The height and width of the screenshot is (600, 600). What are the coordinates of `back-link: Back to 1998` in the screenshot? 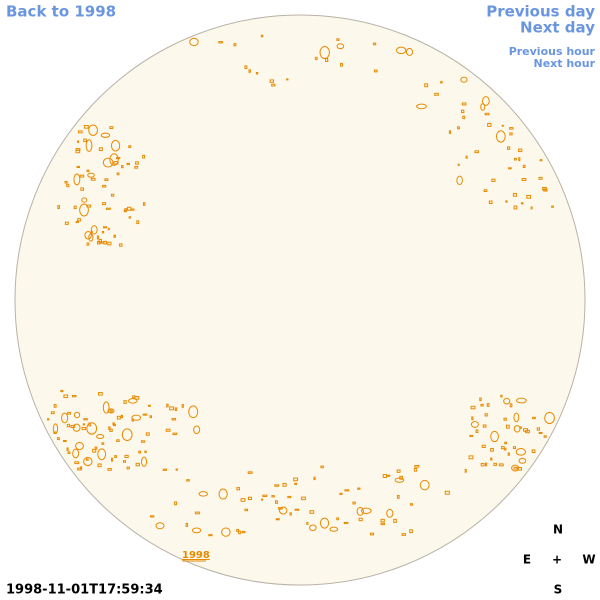 It's located at (61, 12).